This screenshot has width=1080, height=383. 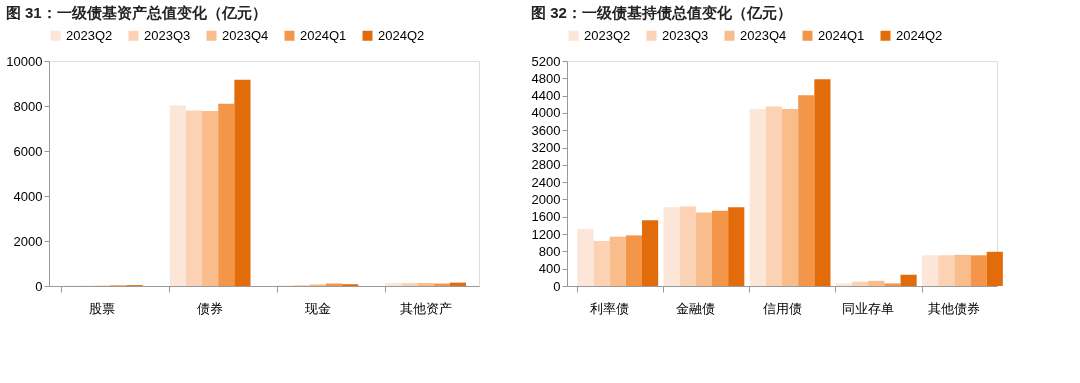 I want to click on y-tick-label: 8000, so click(x=28, y=106).